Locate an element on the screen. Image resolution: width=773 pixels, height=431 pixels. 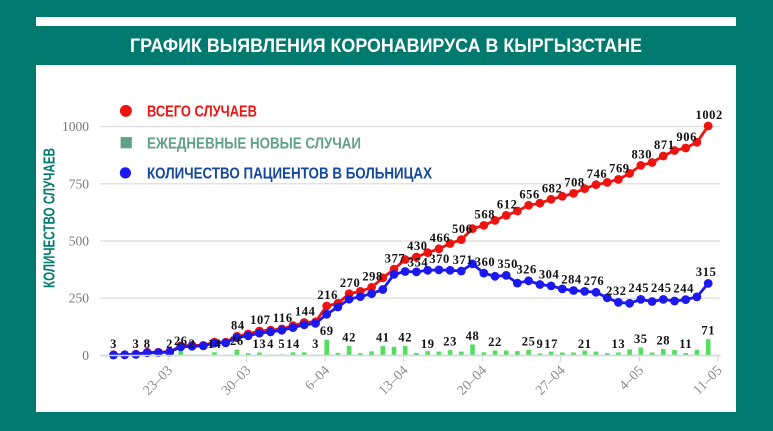
svg-text: 232 is located at coordinates (616, 291).